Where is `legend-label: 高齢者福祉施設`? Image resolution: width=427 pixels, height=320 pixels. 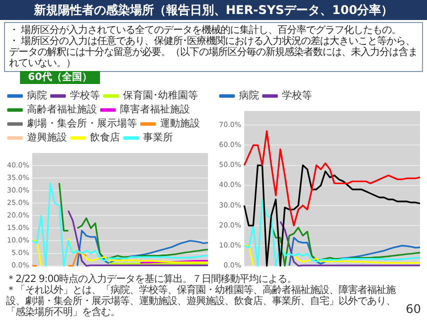
legend-label: 高齢者福祉施設 is located at coordinates (62, 110).